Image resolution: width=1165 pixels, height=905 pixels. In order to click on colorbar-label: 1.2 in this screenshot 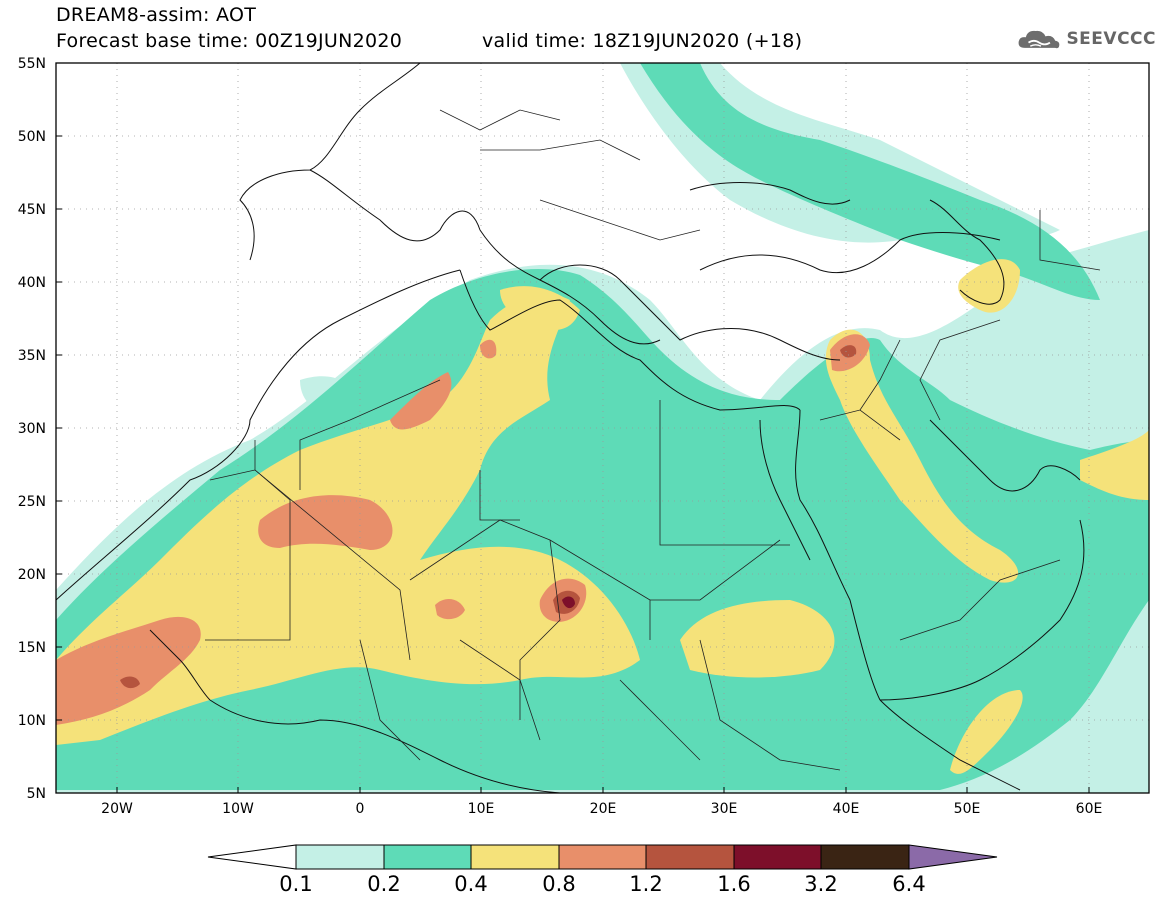, I will do `click(646, 884)`.